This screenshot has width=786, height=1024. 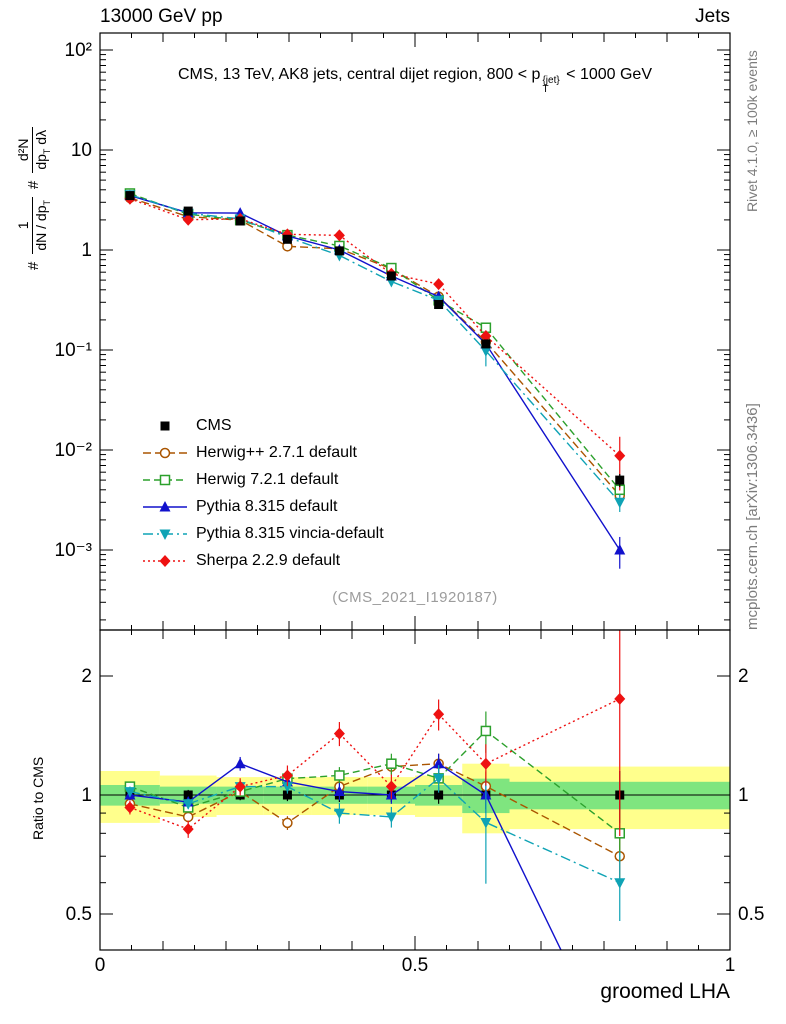 What do you see at coordinates (100, 965) in the screenshot?
I see `svg-text: 0` at bounding box center [100, 965].